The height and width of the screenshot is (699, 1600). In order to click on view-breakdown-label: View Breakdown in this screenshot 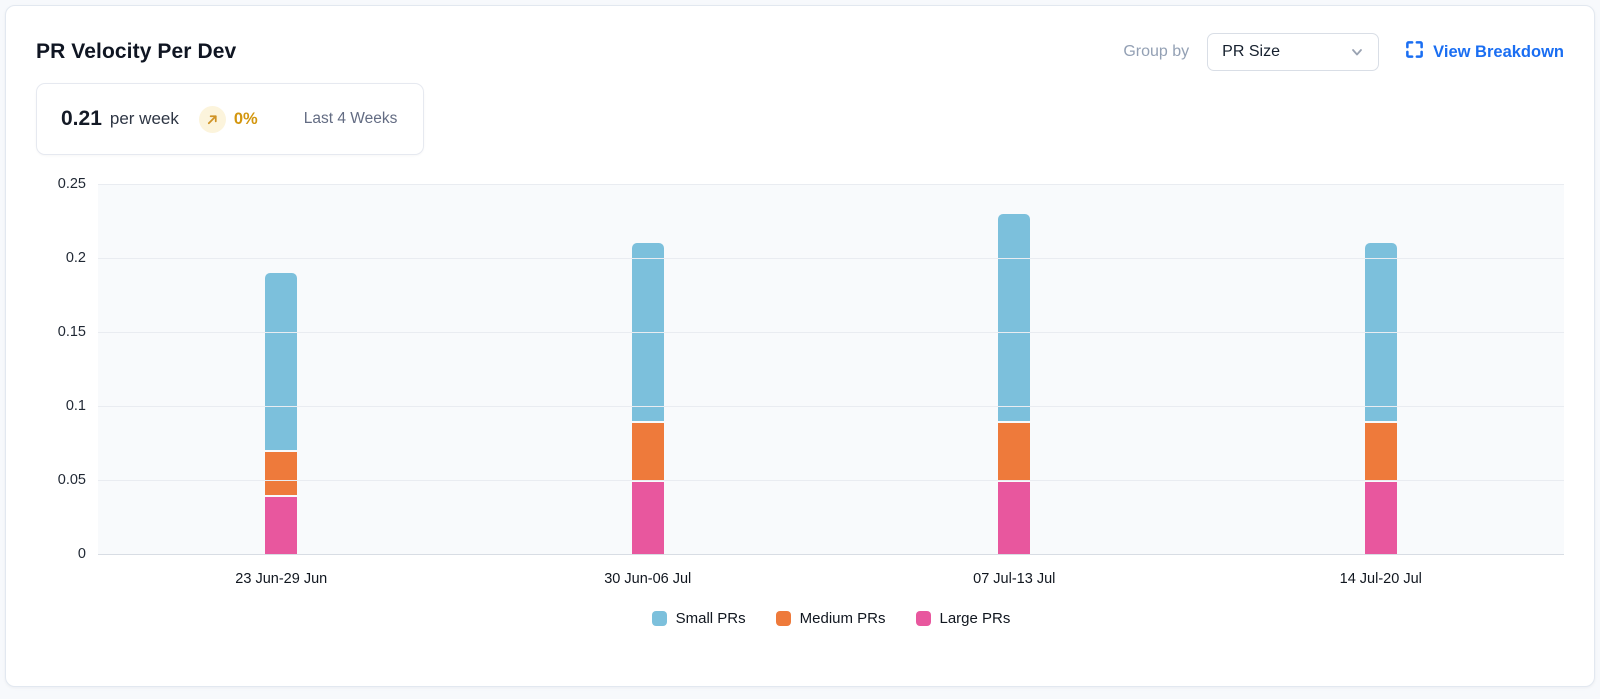, I will do `click(1498, 51)`.